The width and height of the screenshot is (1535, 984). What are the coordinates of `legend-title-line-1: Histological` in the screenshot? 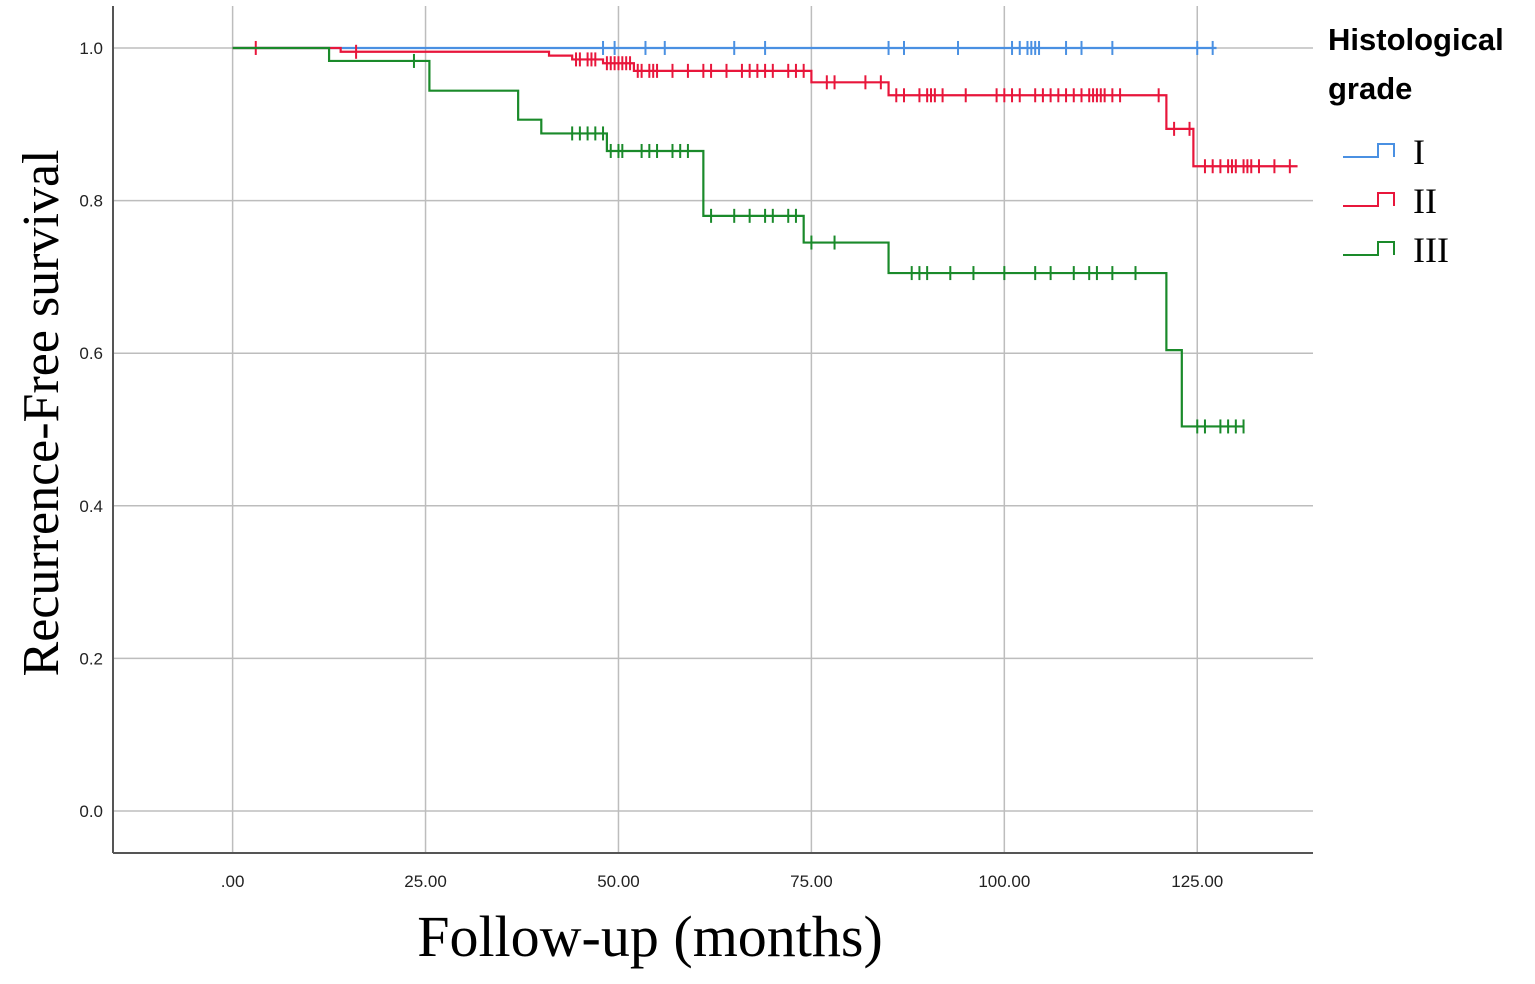 It's located at (1416, 39).